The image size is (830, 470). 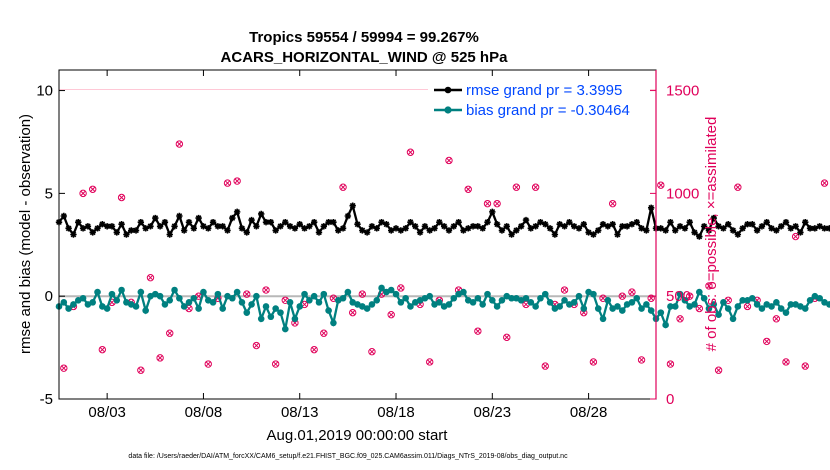 What do you see at coordinates (364, 37) in the screenshot?
I see `chart-title-line1: Tropics 59554 / 59994 = 99.267%` at bounding box center [364, 37].